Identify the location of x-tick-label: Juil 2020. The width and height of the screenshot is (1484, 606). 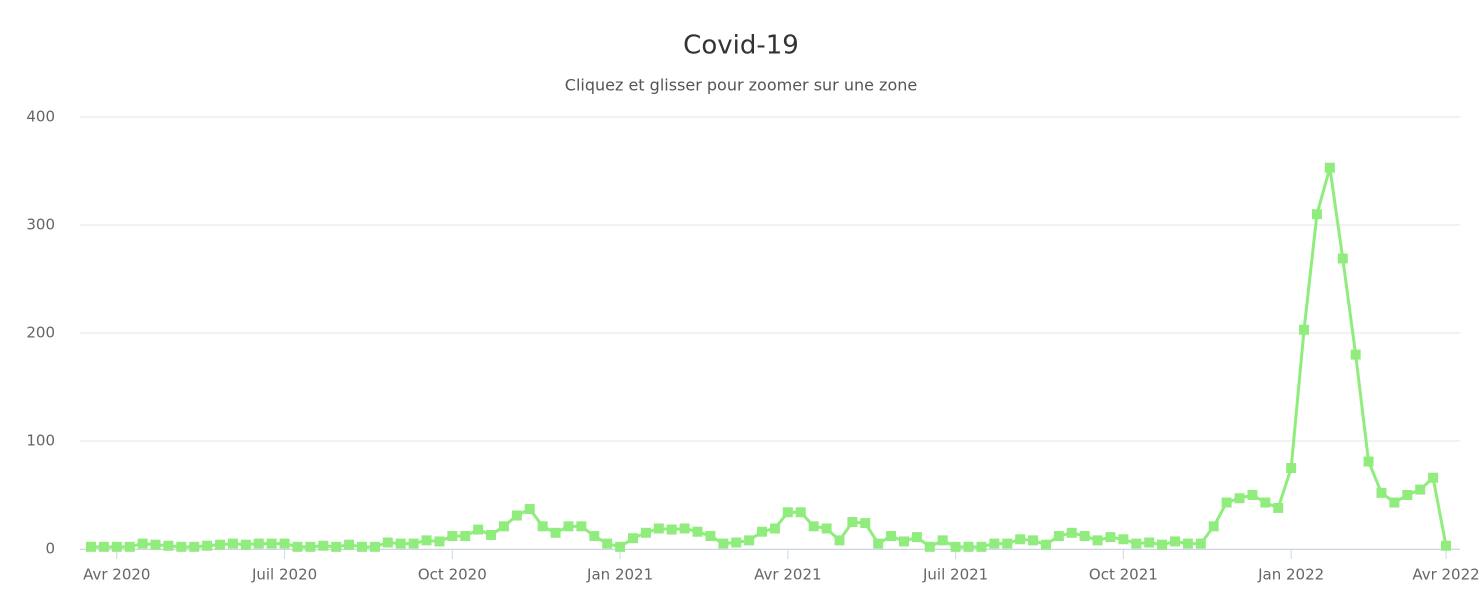
(284, 575).